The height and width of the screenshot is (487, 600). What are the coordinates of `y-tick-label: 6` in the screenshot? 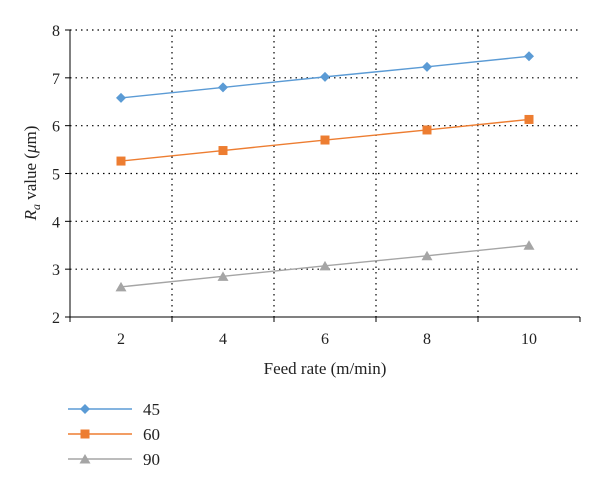 It's located at (56, 127).